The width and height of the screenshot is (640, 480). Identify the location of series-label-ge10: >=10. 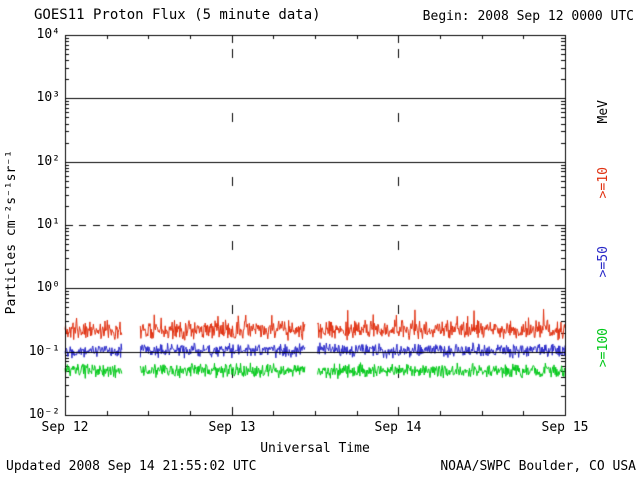
(603, 183).